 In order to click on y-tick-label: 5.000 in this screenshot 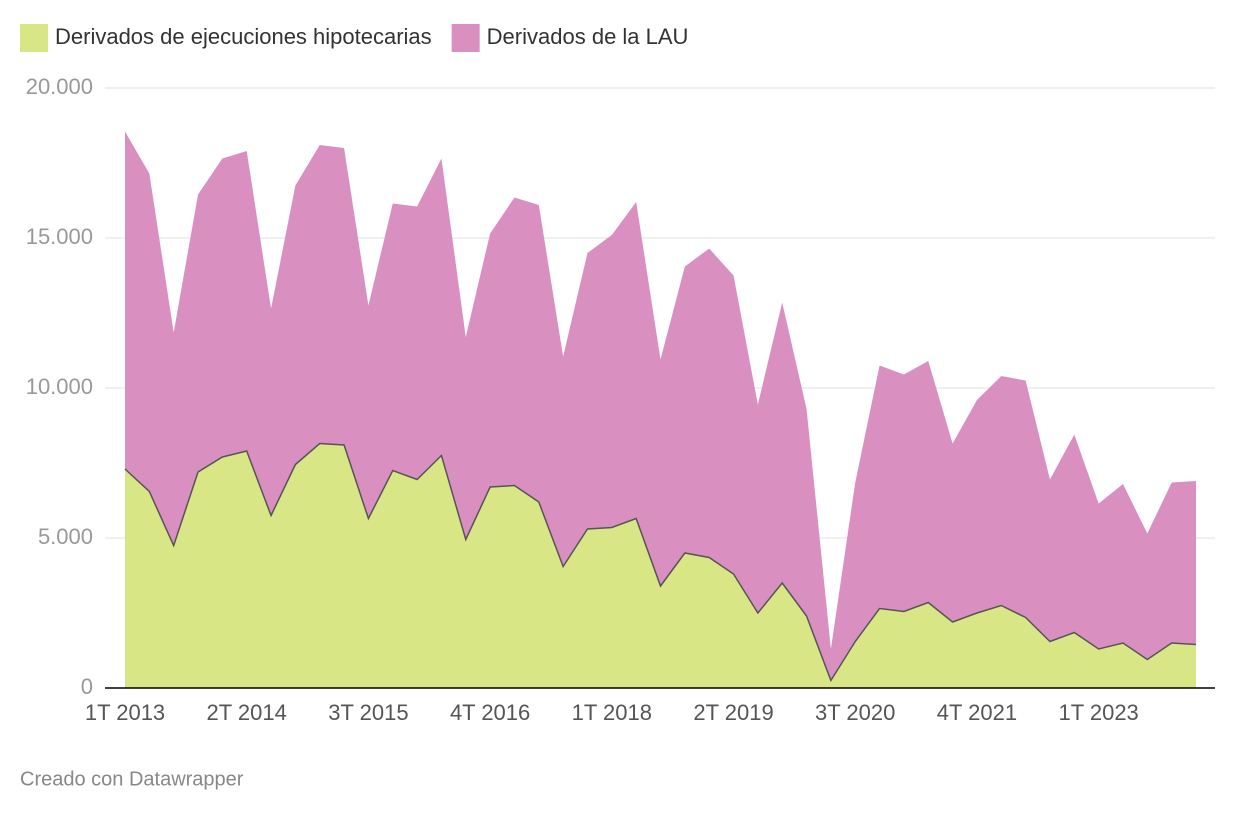, I will do `click(65, 536)`.